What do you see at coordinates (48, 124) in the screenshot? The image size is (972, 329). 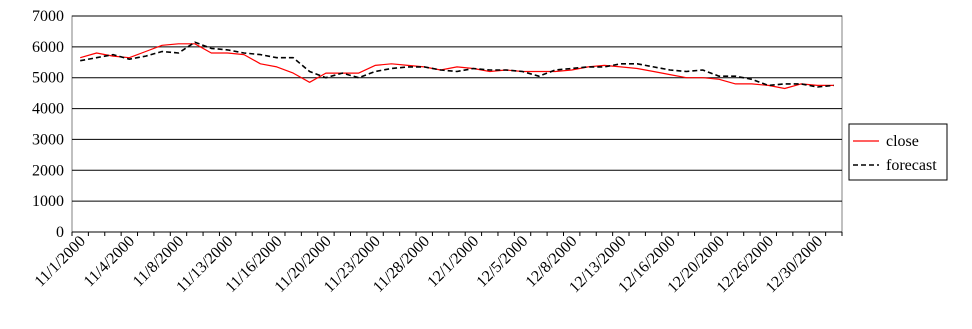 I see `y-axis-tick-labels: 0 1000 2000 3000 4000 5000 6000 7000` at bounding box center [48, 124].